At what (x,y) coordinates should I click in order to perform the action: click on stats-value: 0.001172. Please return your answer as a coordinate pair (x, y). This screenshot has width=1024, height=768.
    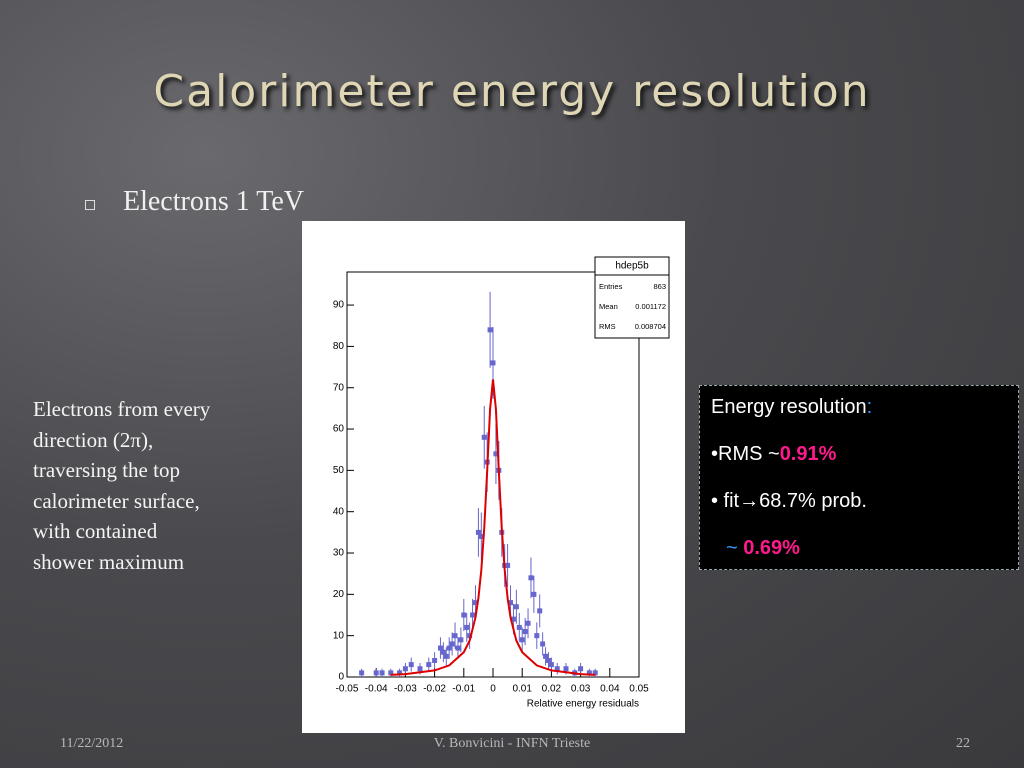
    Looking at the image, I should click on (650, 306).